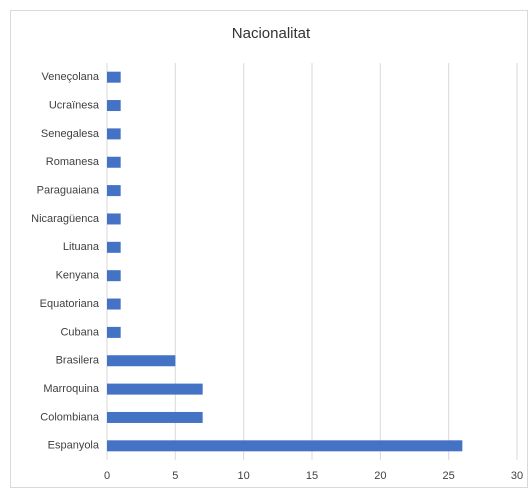 Image resolution: width=528 pixels, height=493 pixels. I want to click on x-tick-label: 15, so click(312, 476).